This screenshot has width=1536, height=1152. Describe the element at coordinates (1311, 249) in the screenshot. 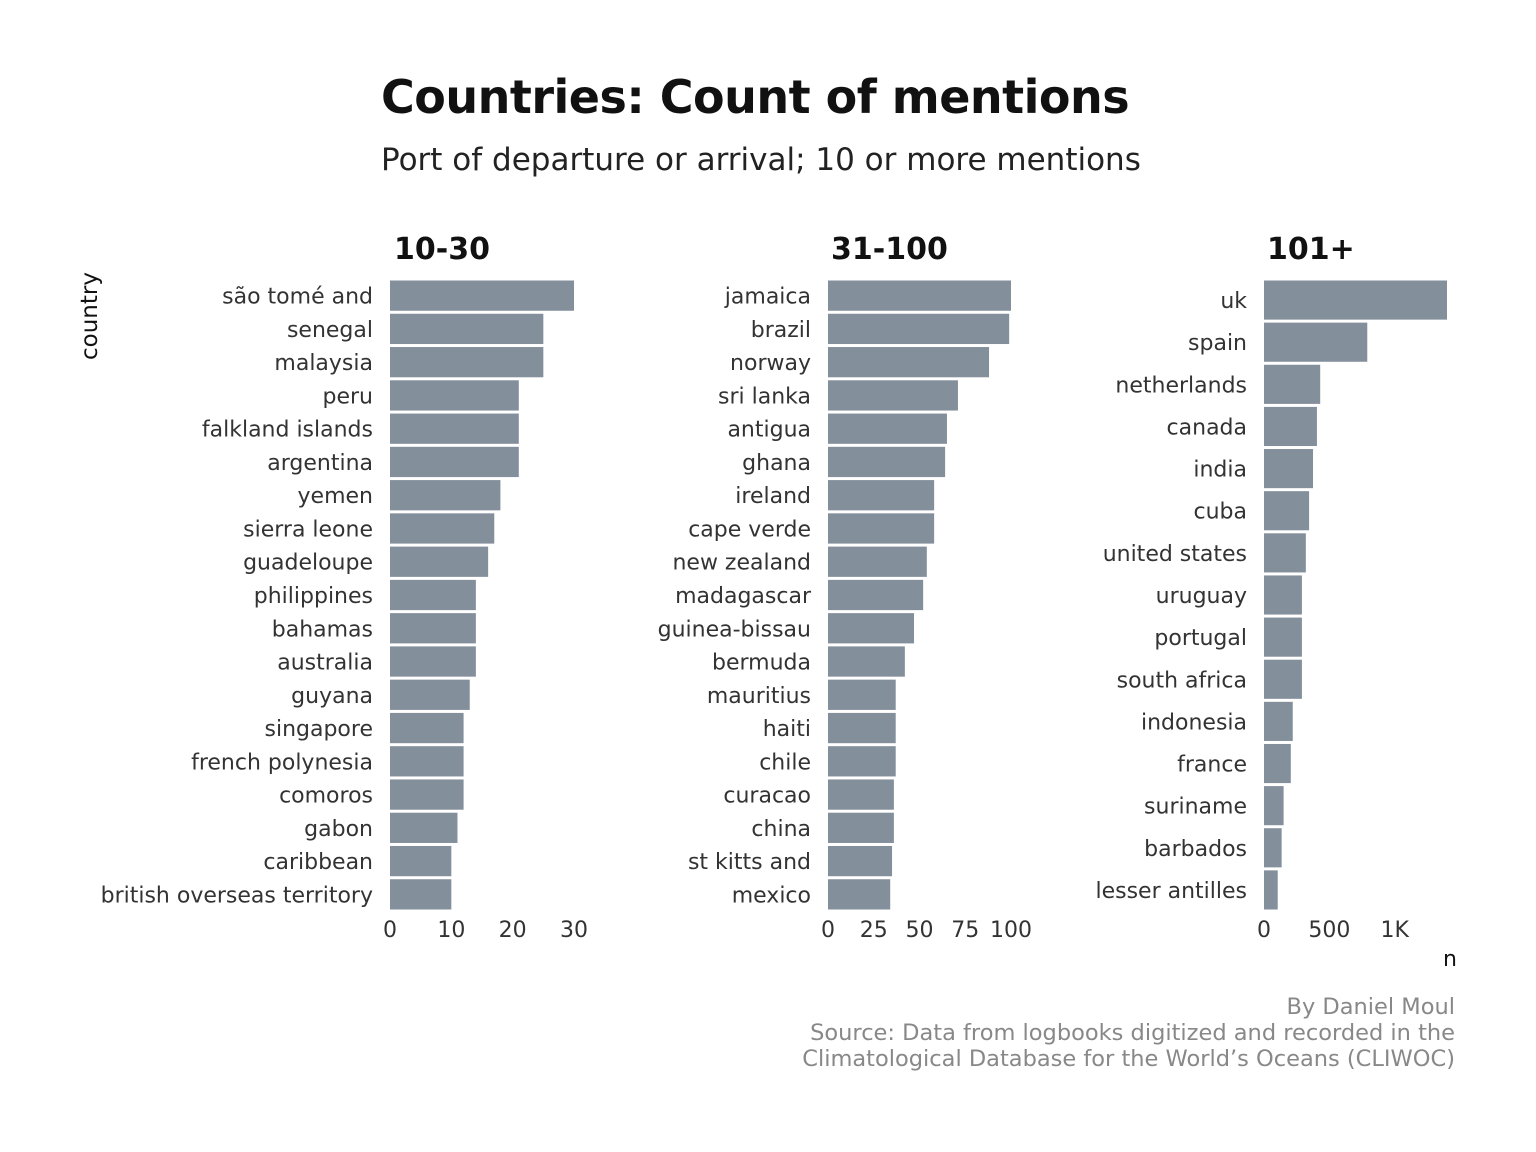

I see `panel-title-3: 101+` at that location.